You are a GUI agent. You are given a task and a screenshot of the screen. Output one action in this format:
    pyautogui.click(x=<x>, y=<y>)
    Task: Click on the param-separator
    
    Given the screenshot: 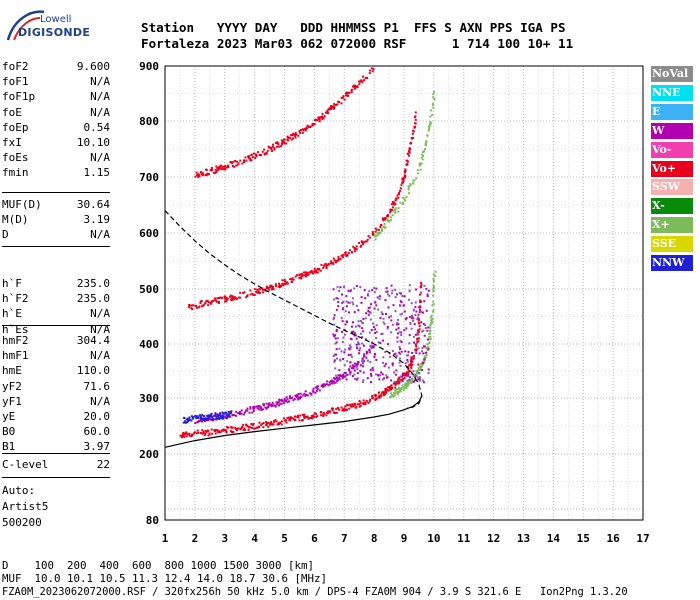 What is the action you would take?
    pyautogui.click(x=56, y=477)
    